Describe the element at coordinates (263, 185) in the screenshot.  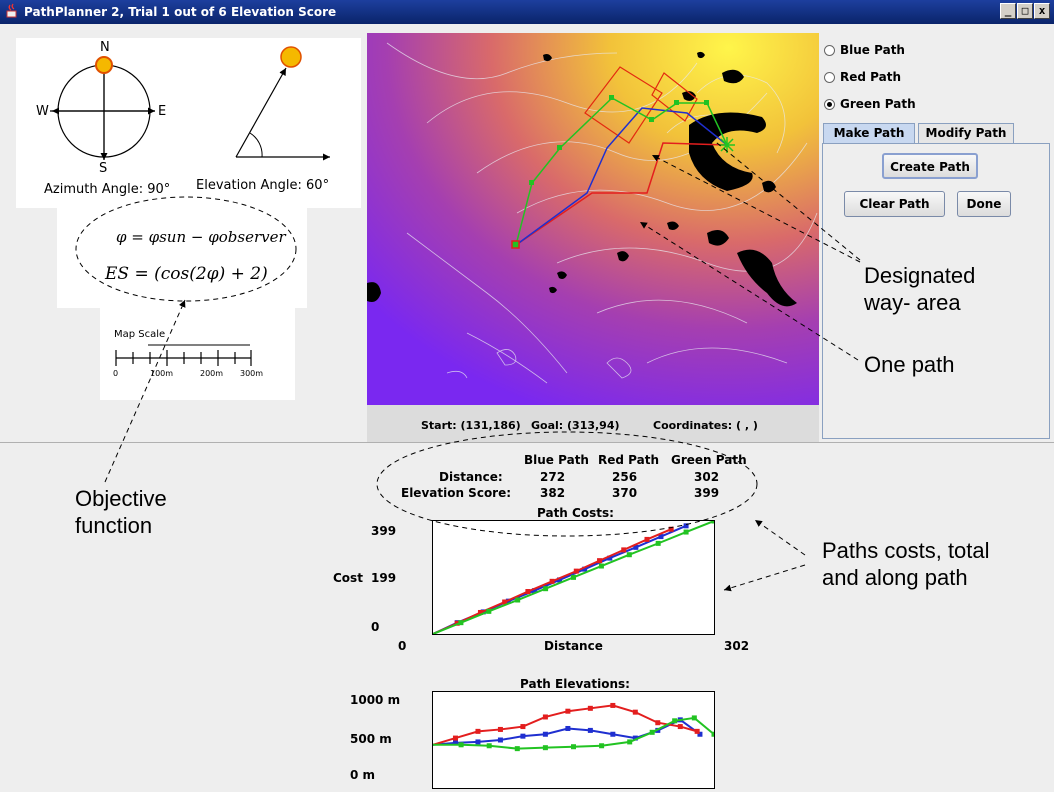
I see `elevation-angle-label: Elevation Angle: 60°` at that location.